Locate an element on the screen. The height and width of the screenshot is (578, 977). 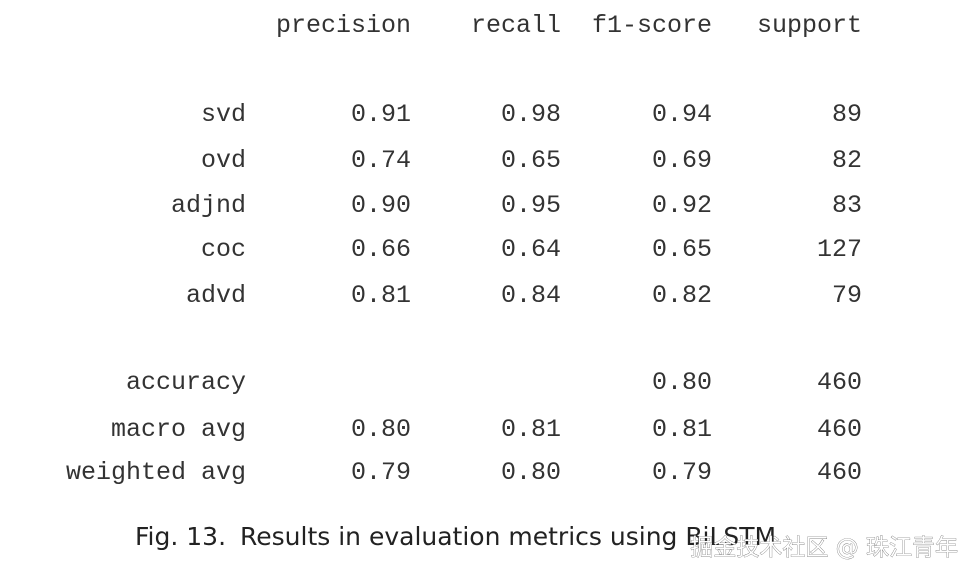
row-label: ovd is located at coordinates (223, 160).